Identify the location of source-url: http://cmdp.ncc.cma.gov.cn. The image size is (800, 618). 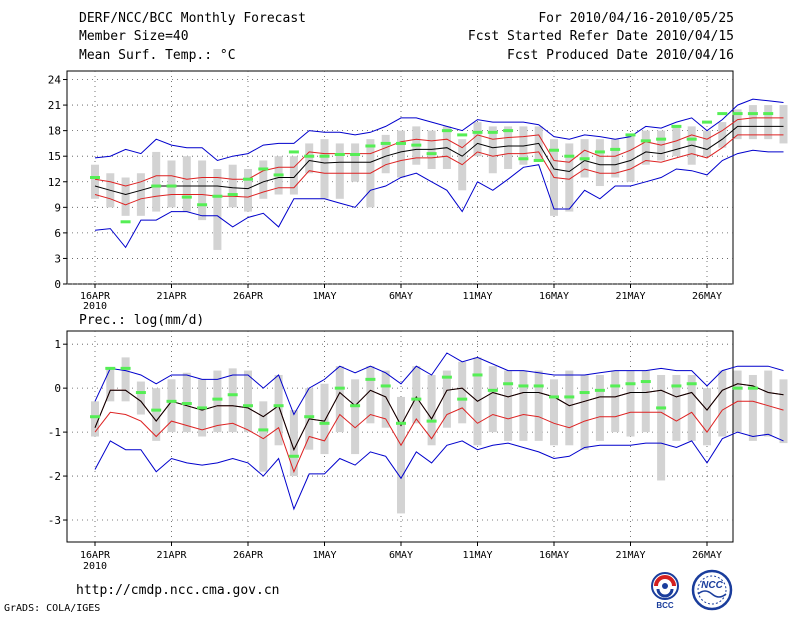
(178, 590).